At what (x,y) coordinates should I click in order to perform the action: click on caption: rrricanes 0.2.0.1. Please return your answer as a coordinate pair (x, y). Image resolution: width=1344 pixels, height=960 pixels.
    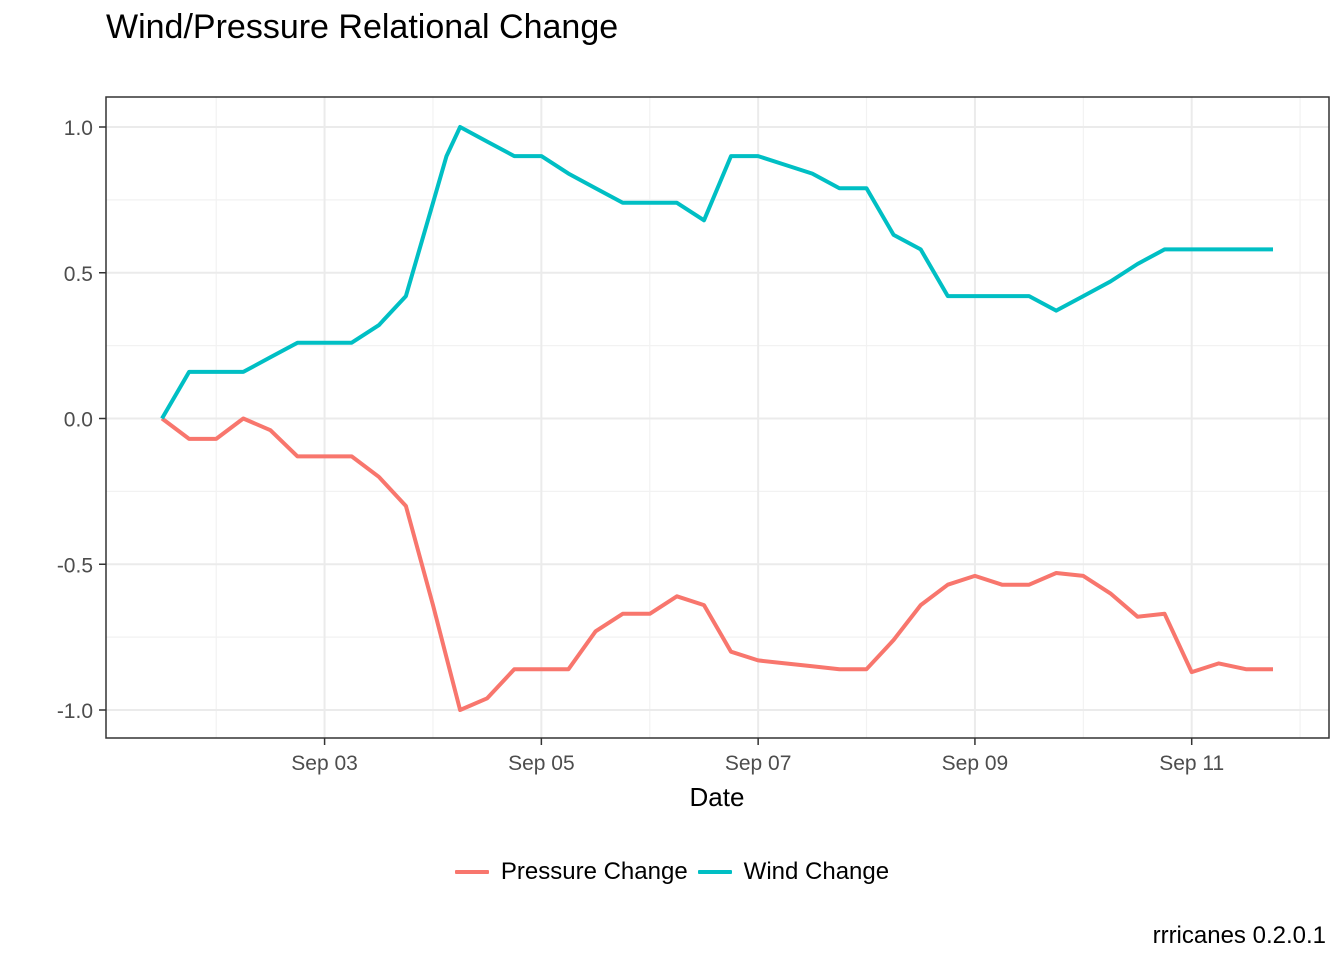
    Looking at the image, I should click on (1239, 935).